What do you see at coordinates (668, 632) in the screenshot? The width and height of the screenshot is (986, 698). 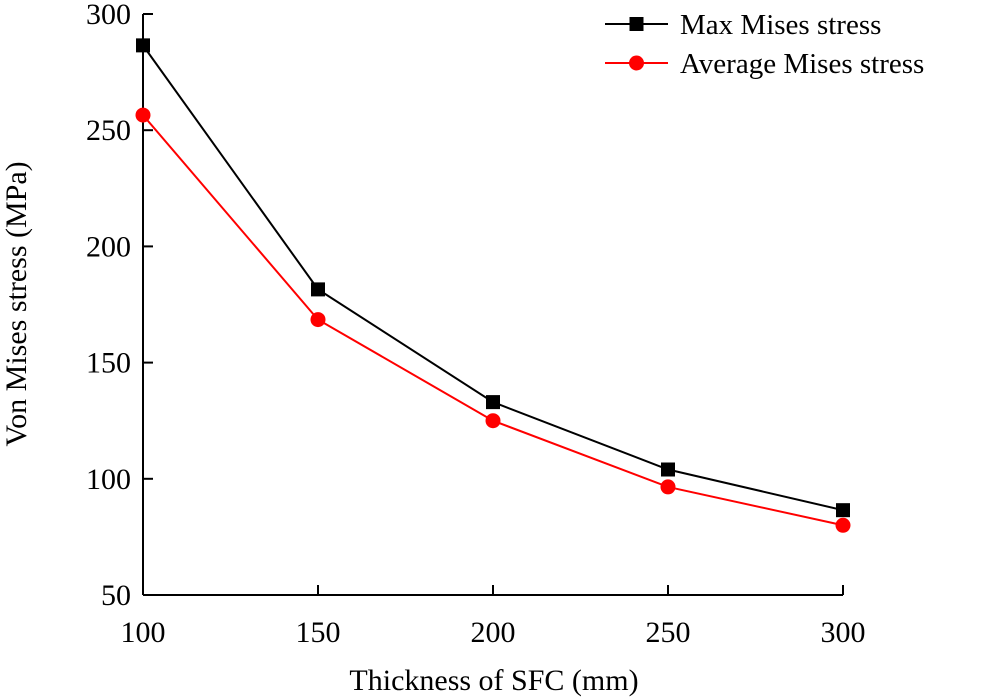 I see `x-tick-label: 250` at bounding box center [668, 632].